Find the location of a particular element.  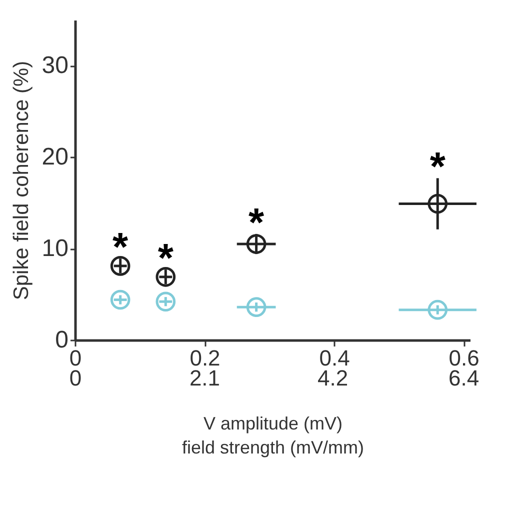

y-axis-title: Spike field coherence (%) is located at coordinates (21, 180).